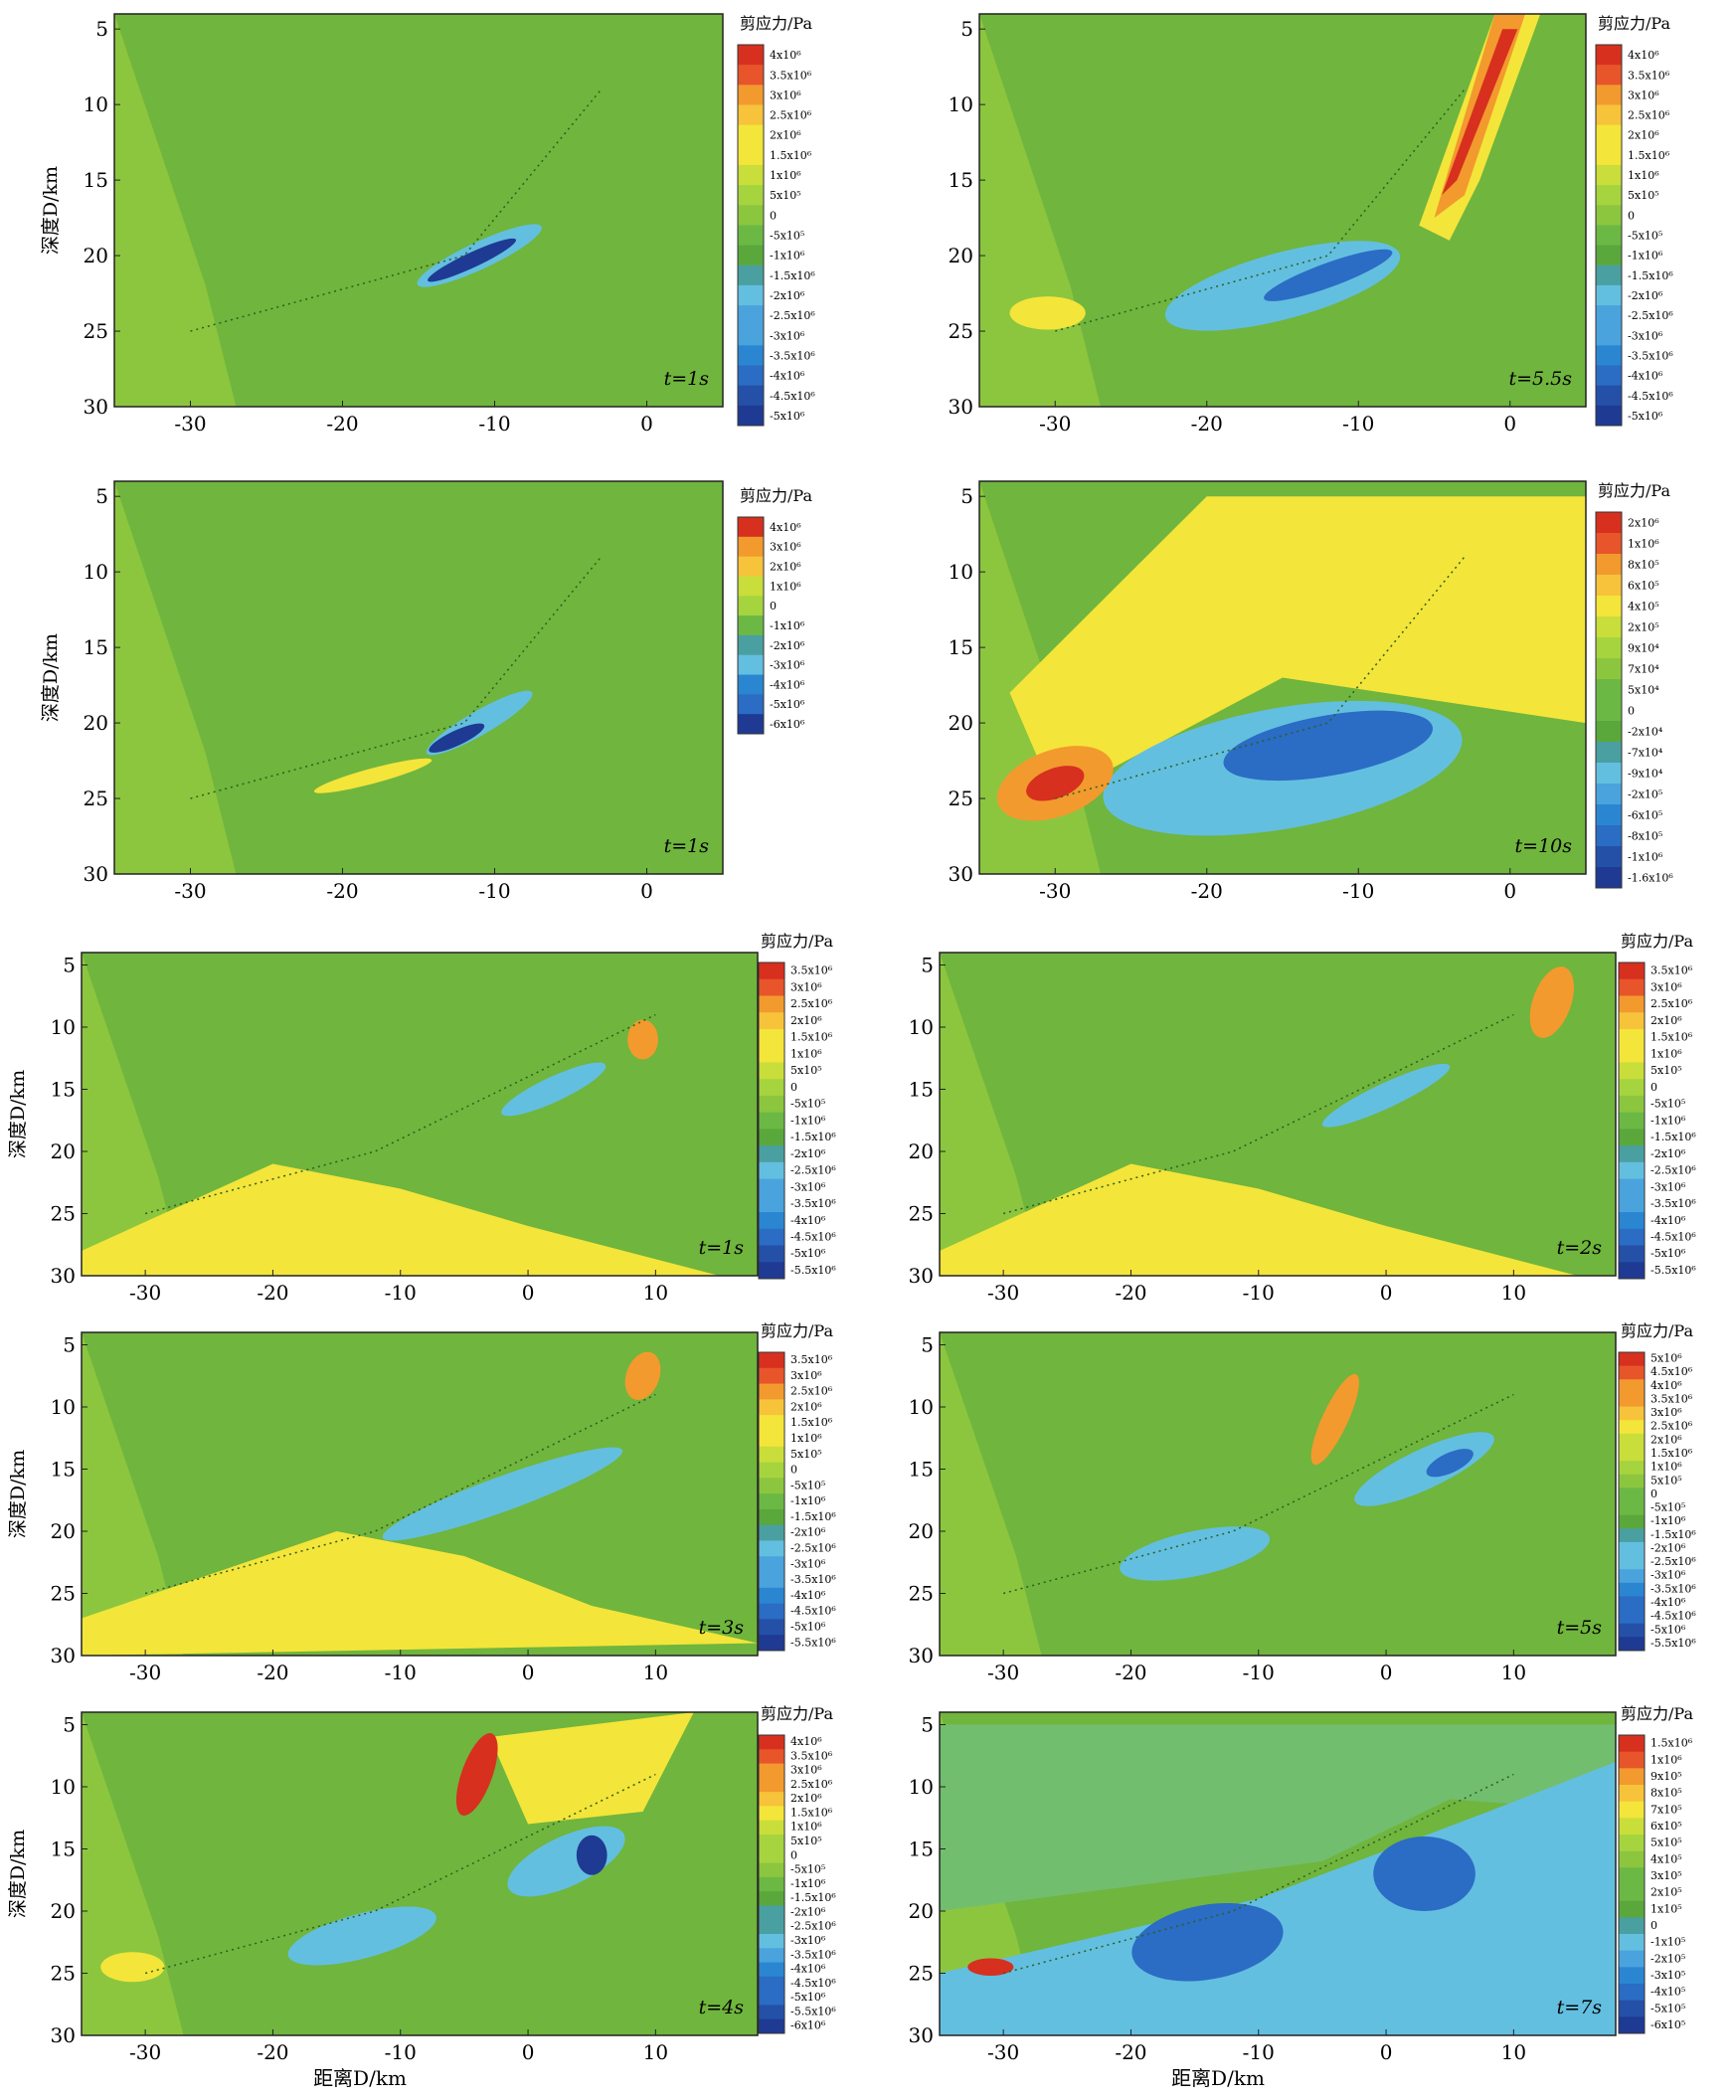  What do you see at coordinates (1672, 1371) in the screenshot?
I see `colorbar-label: 4.5x10⁶` at bounding box center [1672, 1371].